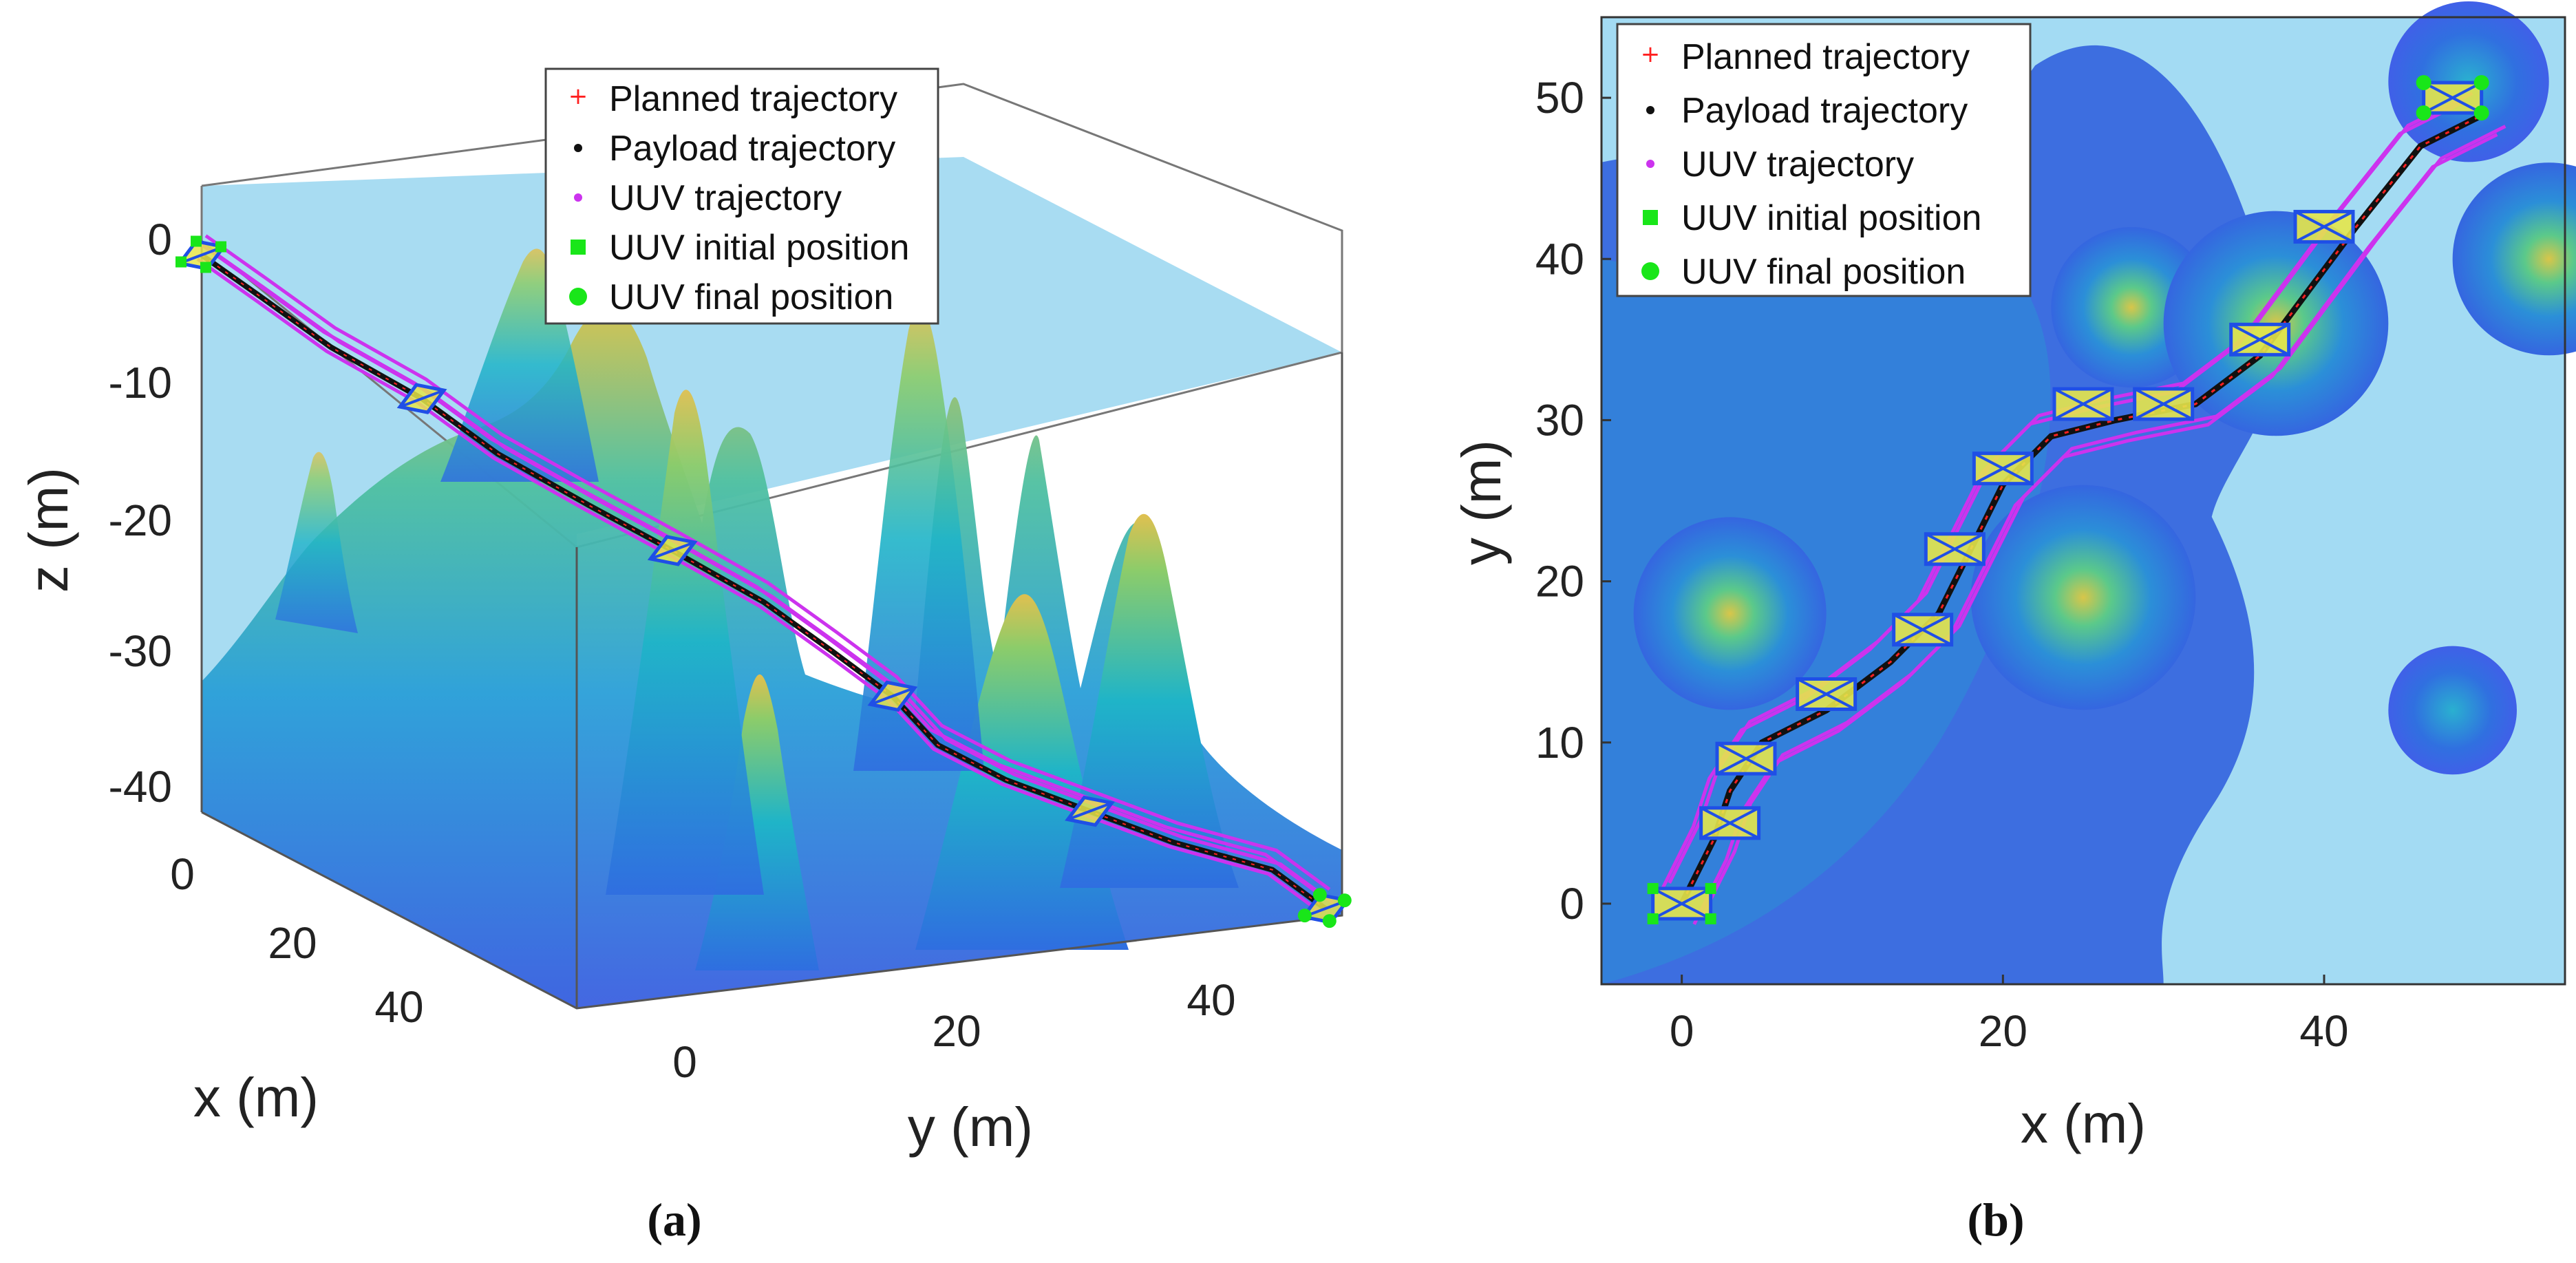 The width and height of the screenshot is (2576, 1263). Describe the element at coordinates (674, 1219) in the screenshot. I see `caption-a: (a)` at that location.